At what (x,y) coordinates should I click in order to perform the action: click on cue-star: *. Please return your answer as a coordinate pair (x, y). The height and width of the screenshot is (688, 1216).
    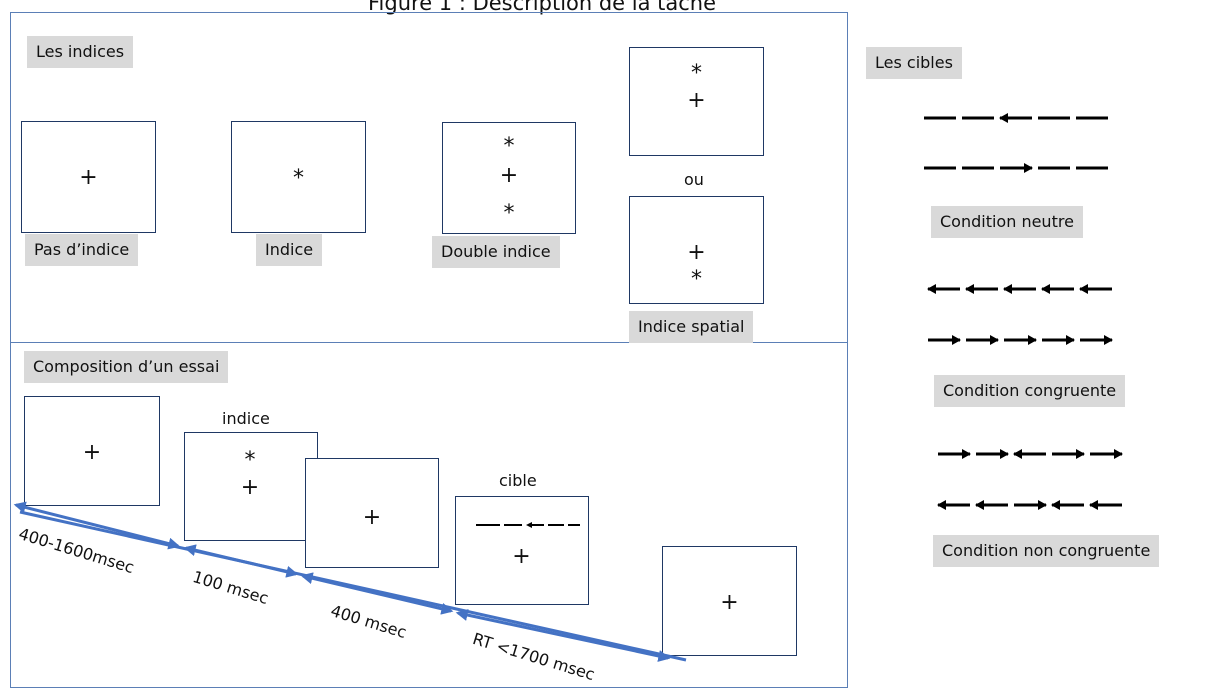
    Looking at the image, I should click on (298, 178).